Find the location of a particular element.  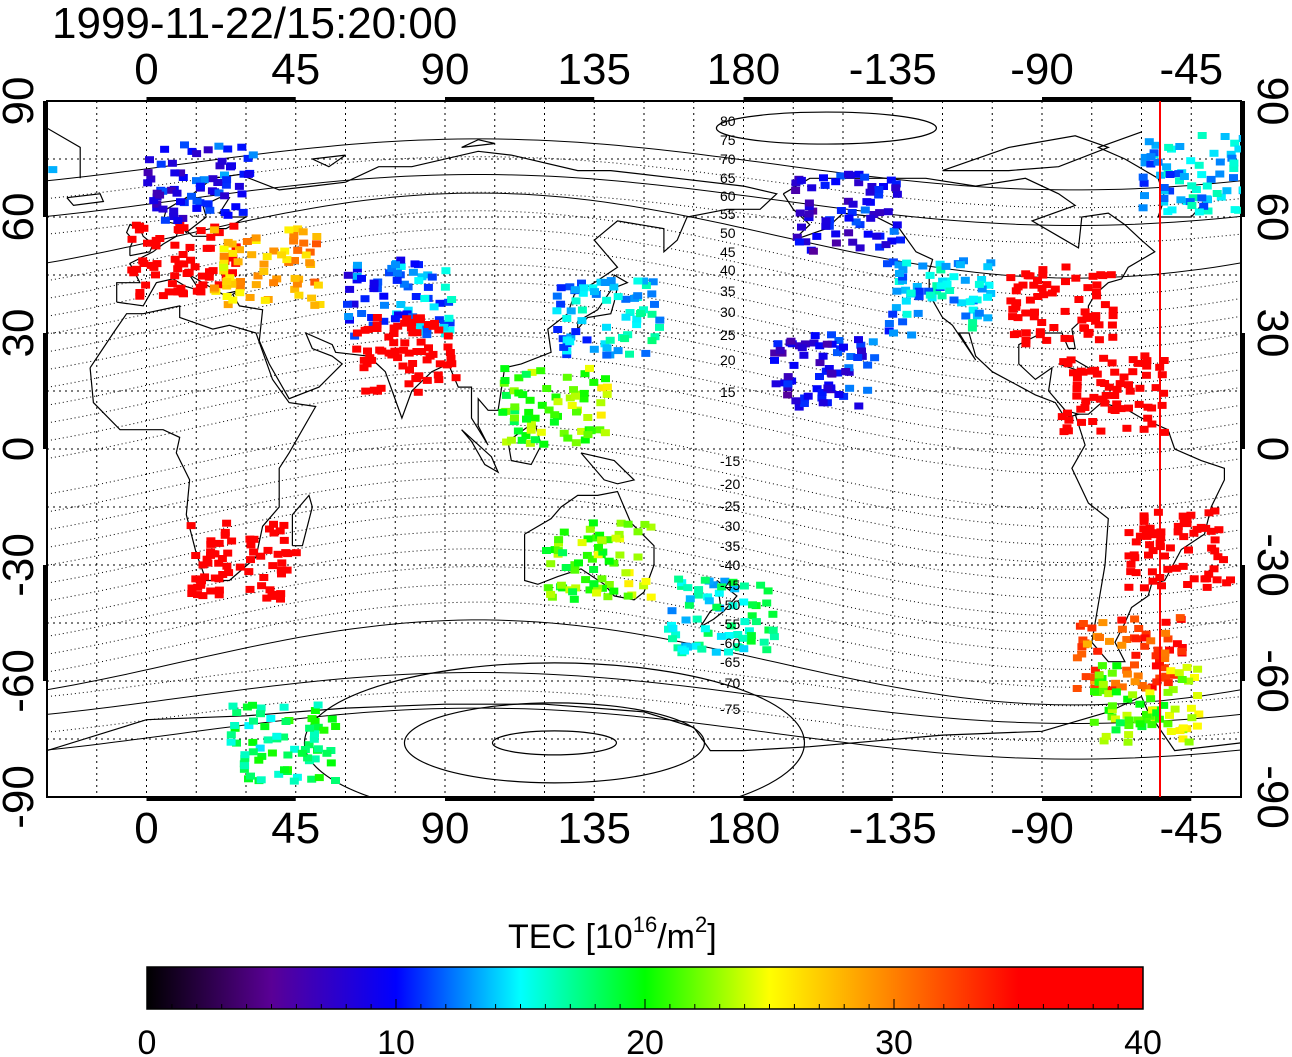

lat-tick-label-right: 90 is located at coordinates (1270, 101).